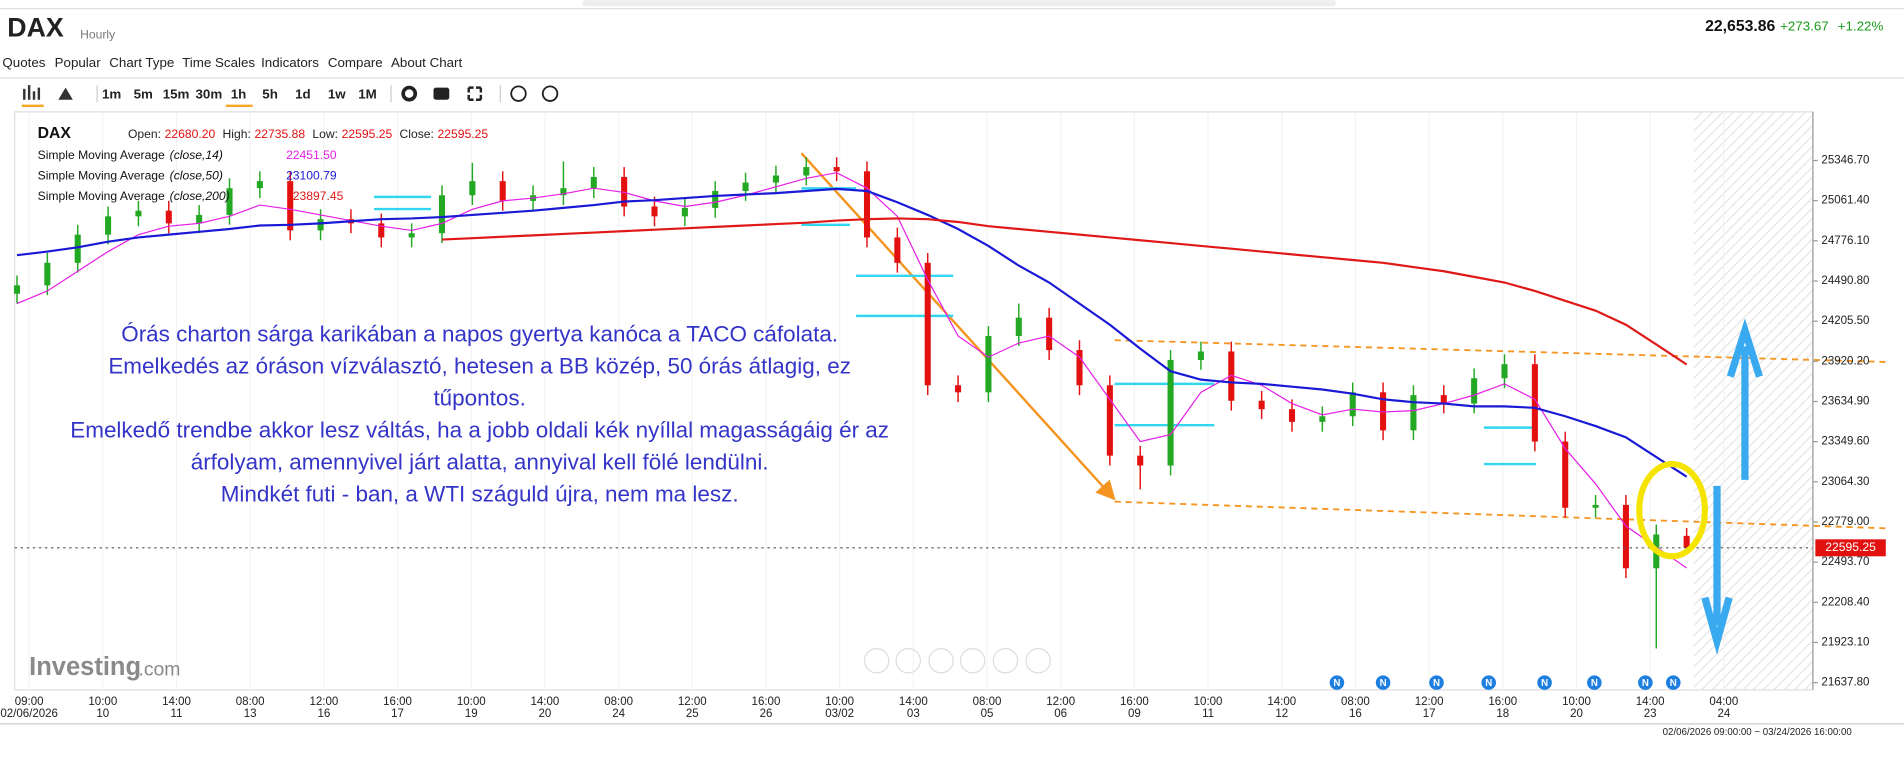 The height and width of the screenshot is (769, 1904). I want to click on change: +273.67, so click(1804, 25).